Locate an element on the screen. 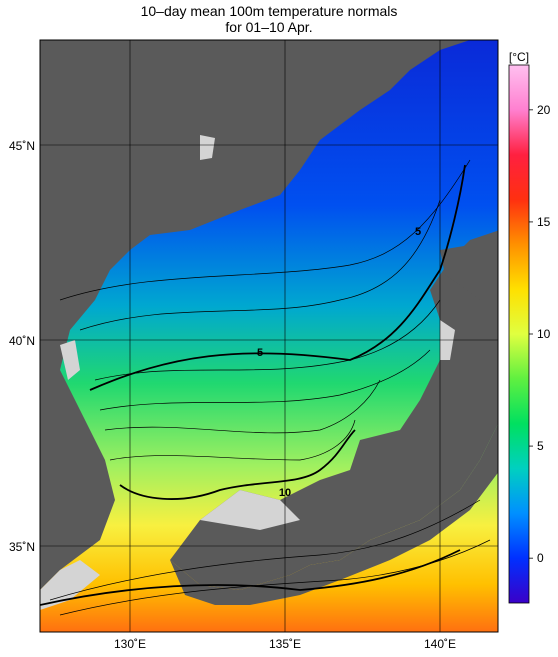  map-subtitle: for 01–10 Apr. is located at coordinates (269, 27).